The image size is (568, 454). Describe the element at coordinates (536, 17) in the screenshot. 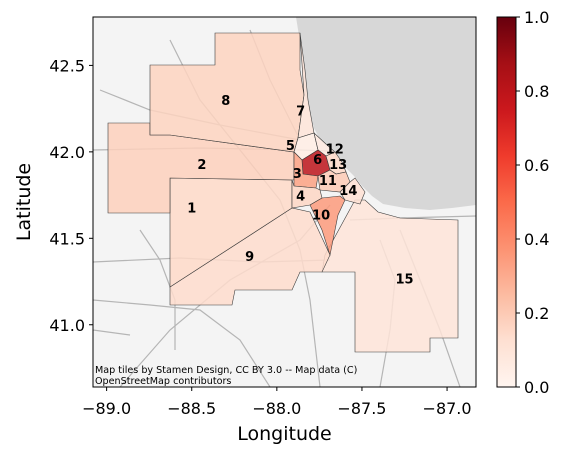

I see `colorbar-tick-label: 1.0` at that location.